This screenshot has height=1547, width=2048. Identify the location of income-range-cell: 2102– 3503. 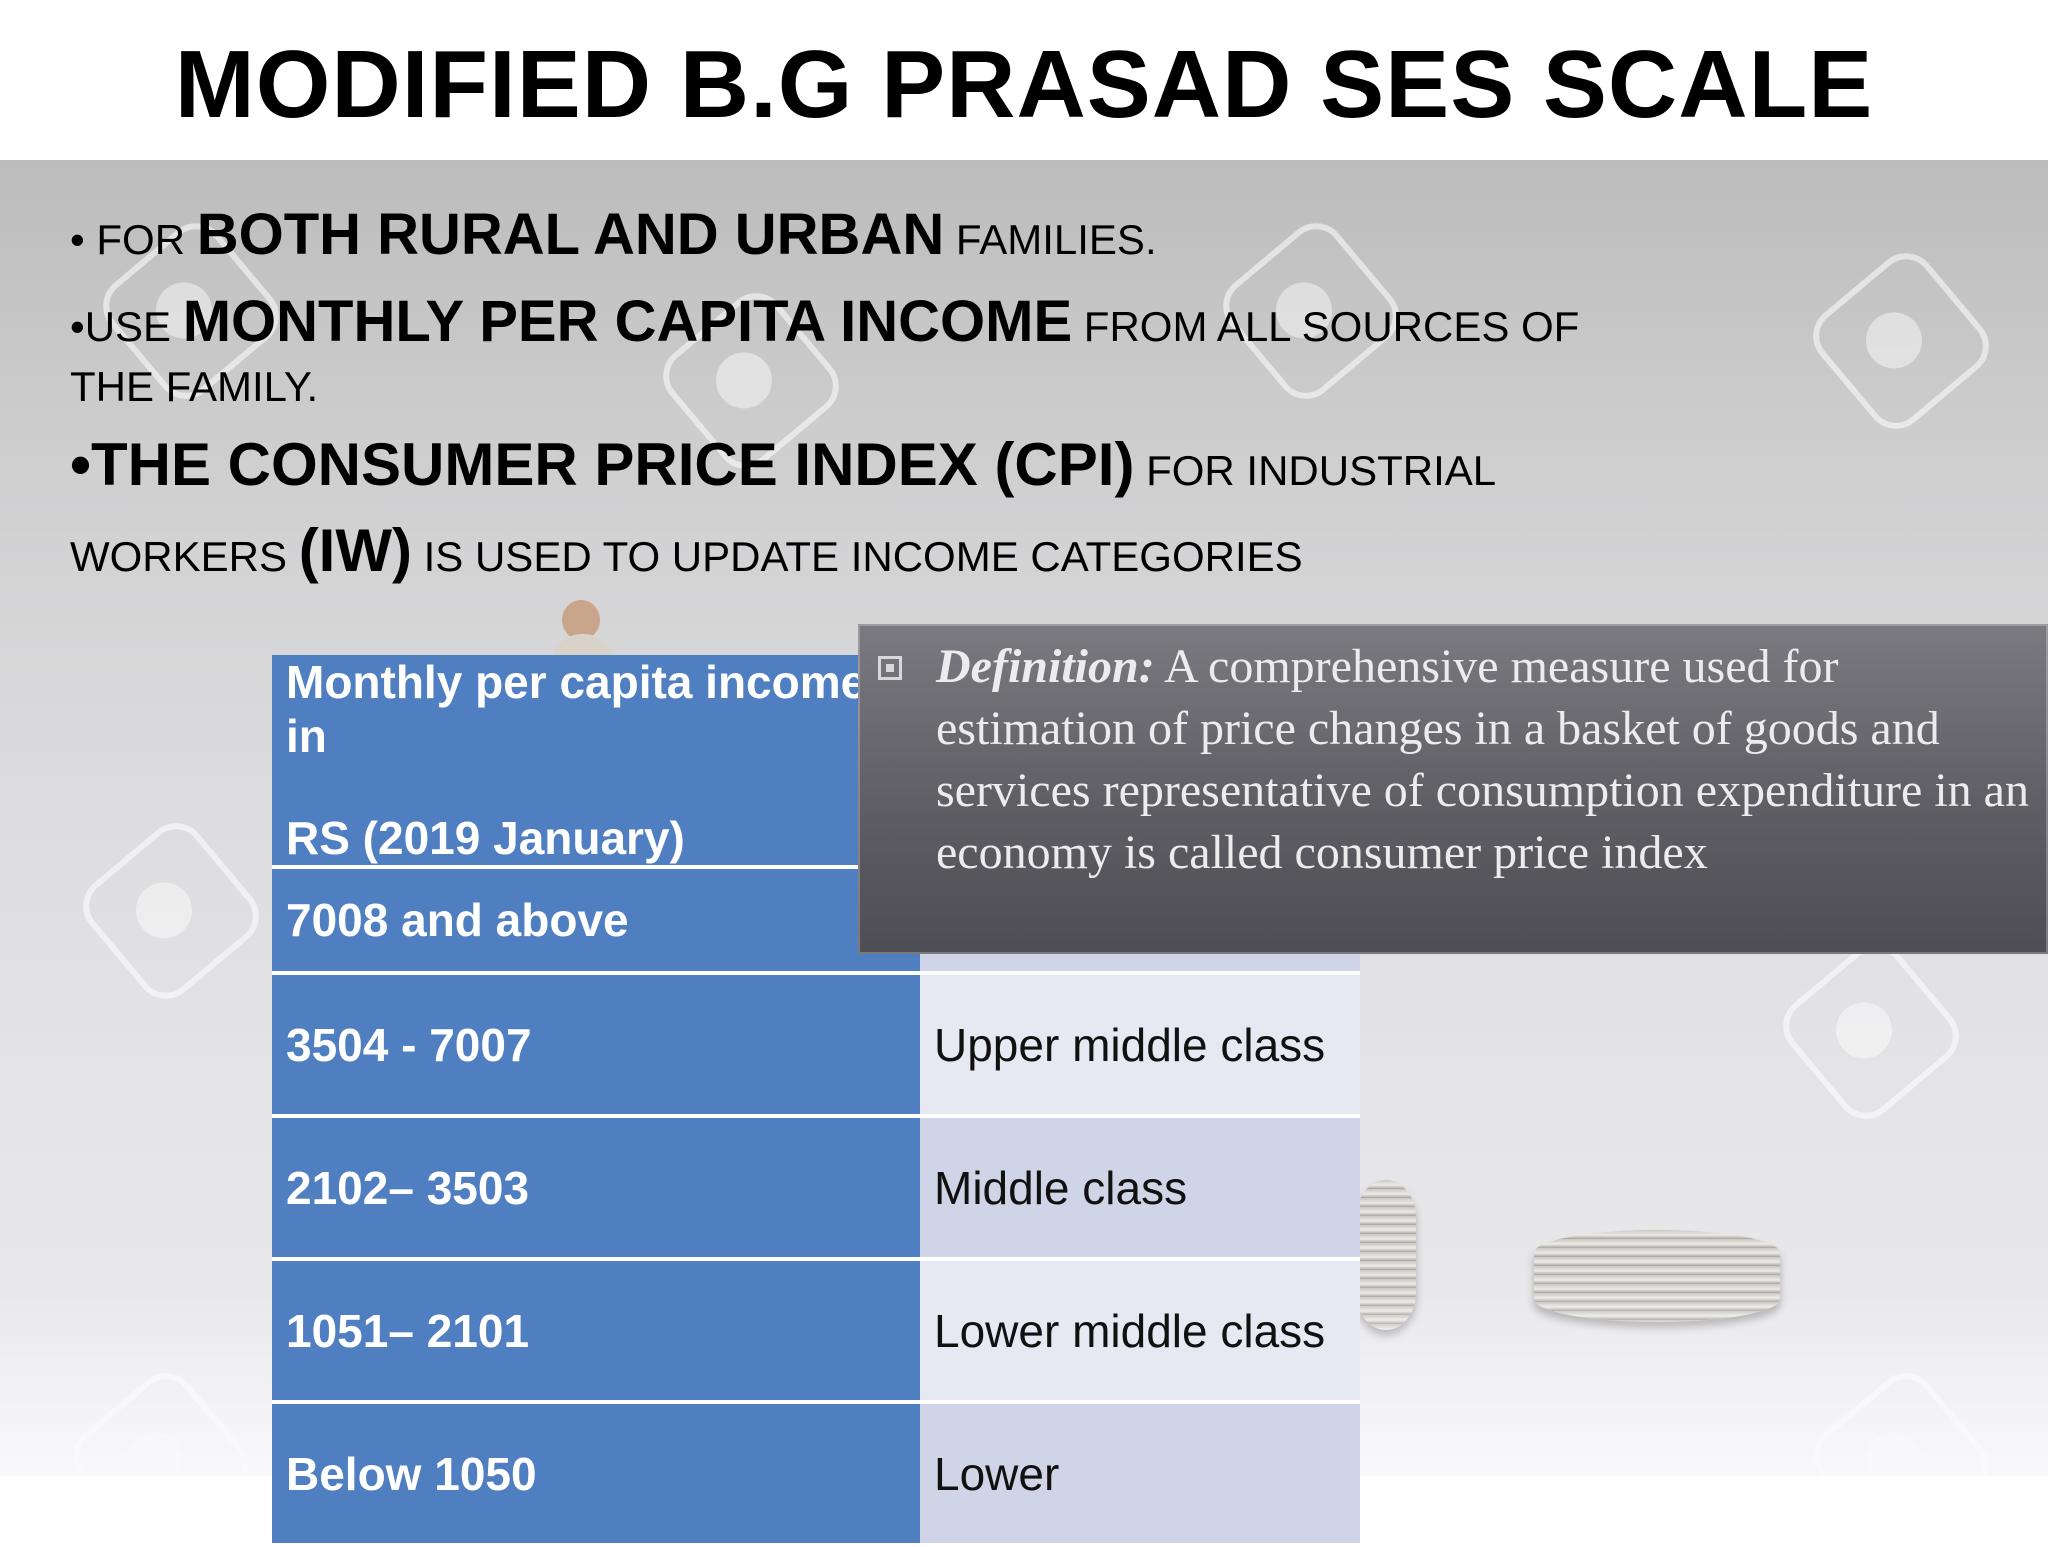
(596, 1189).